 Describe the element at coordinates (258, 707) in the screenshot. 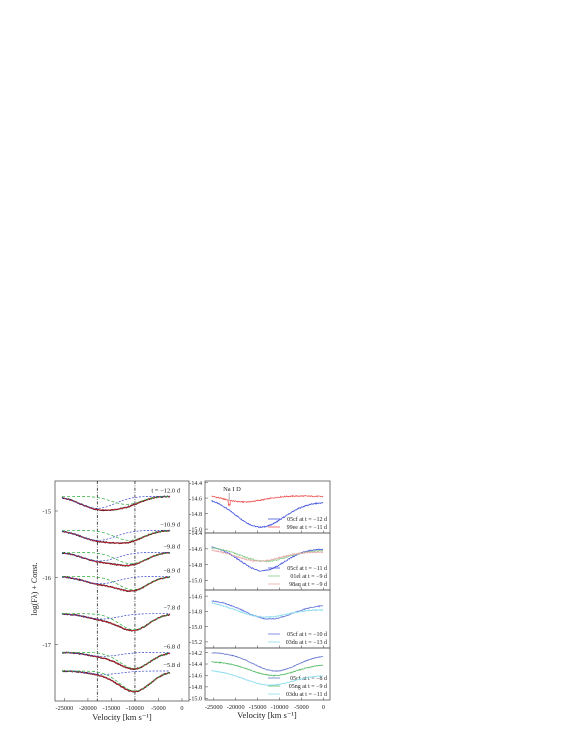

I see `right-x-tick-label: -15000` at that location.